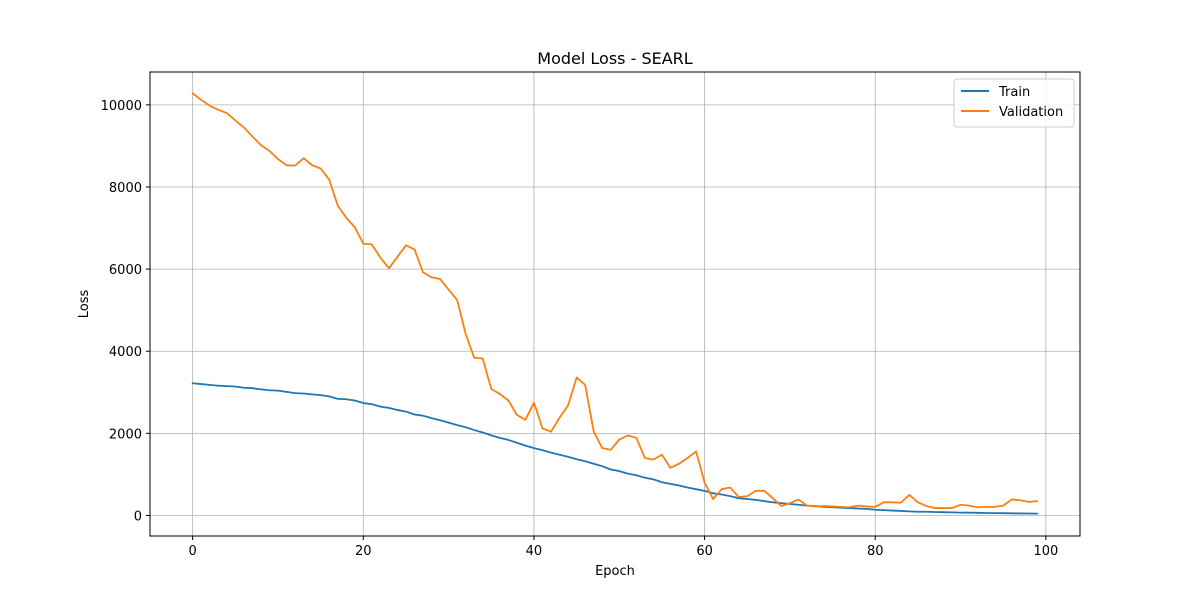 The height and width of the screenshot is (600, 1200). Describe the element at coordinates (875, 551) in the screenshot. I see `x-tick-label: 80` at that location.